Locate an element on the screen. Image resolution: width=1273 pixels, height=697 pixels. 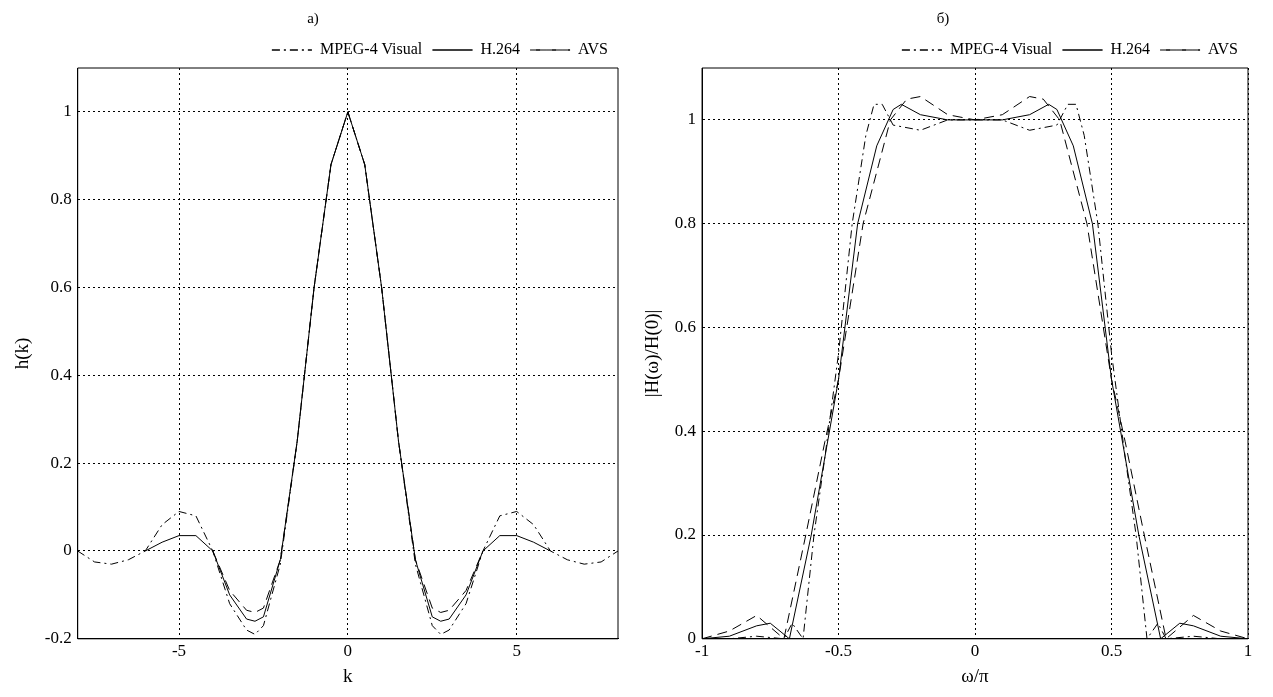
x-tick-label: -0.5 is located at coordinates (838, 651).